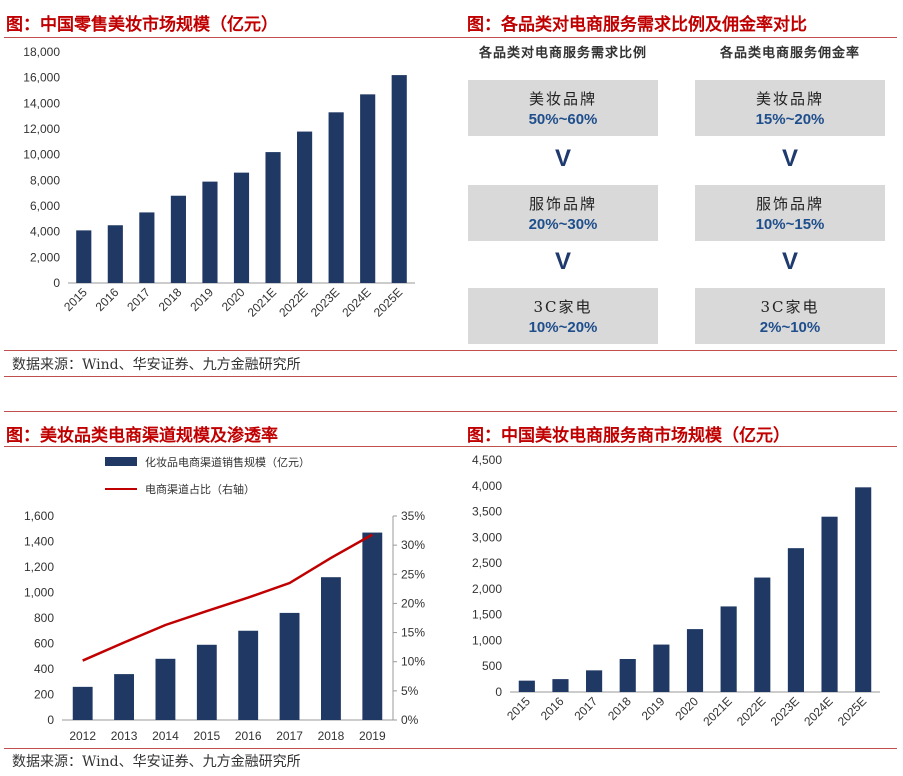 The width and height of the screenshot is (903, 776). Describe the element at coordinates (156, 762) in the screenshot. I see `bottom-source-note: 数据来源：Wind、华安证券、九方金融研究所` at that location.